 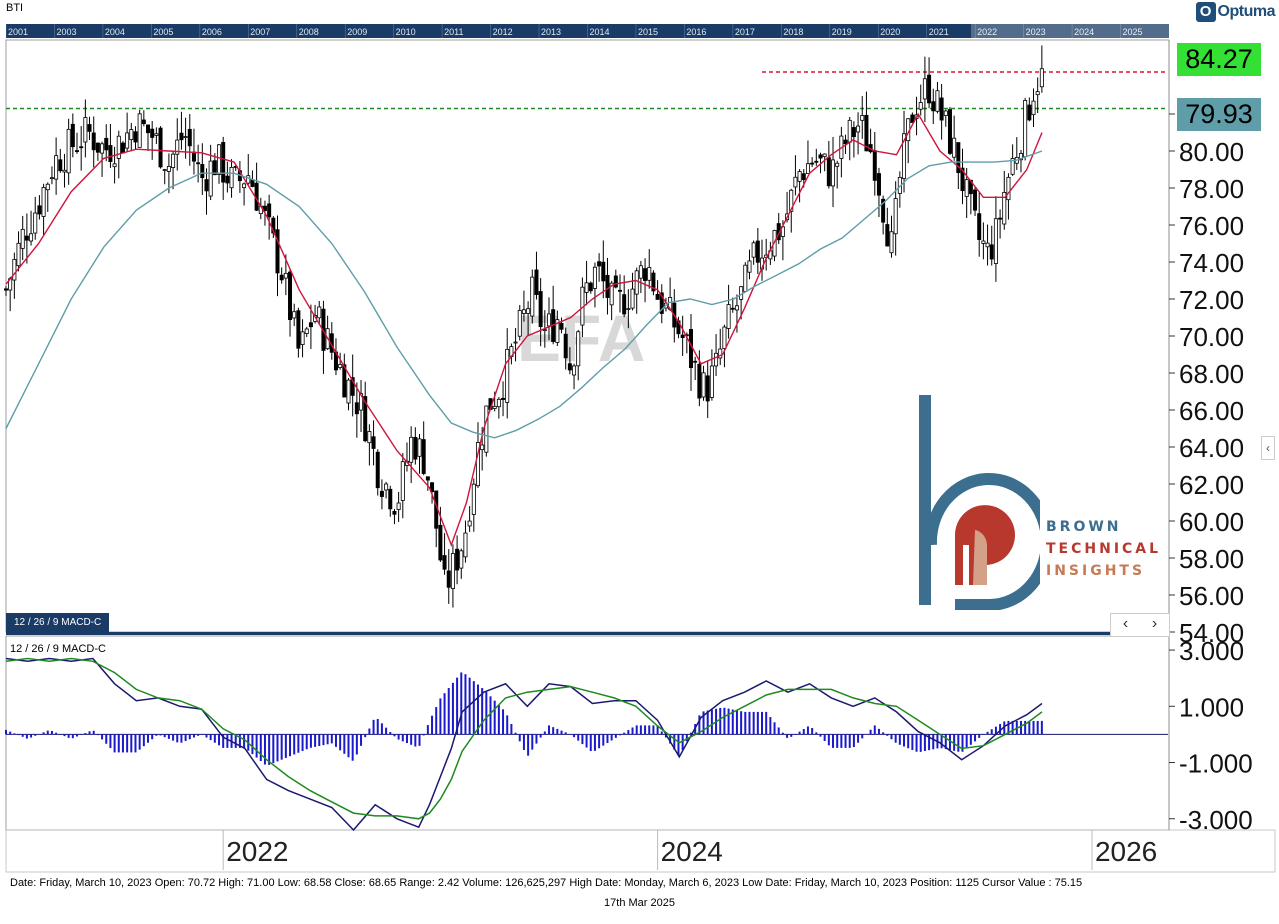 I want to click on scroll-right-button: ›, so click(x=1154, y=623).